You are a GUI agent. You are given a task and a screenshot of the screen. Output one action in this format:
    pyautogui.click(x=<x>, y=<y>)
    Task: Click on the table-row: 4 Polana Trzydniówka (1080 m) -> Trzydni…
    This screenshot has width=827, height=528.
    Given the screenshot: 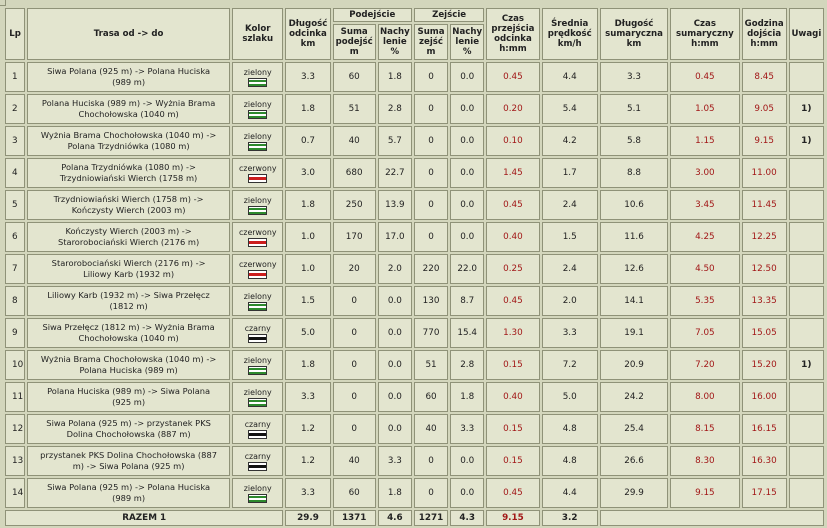 What is the action you would take?
    pyautogui.click(x=414, y=173)
    